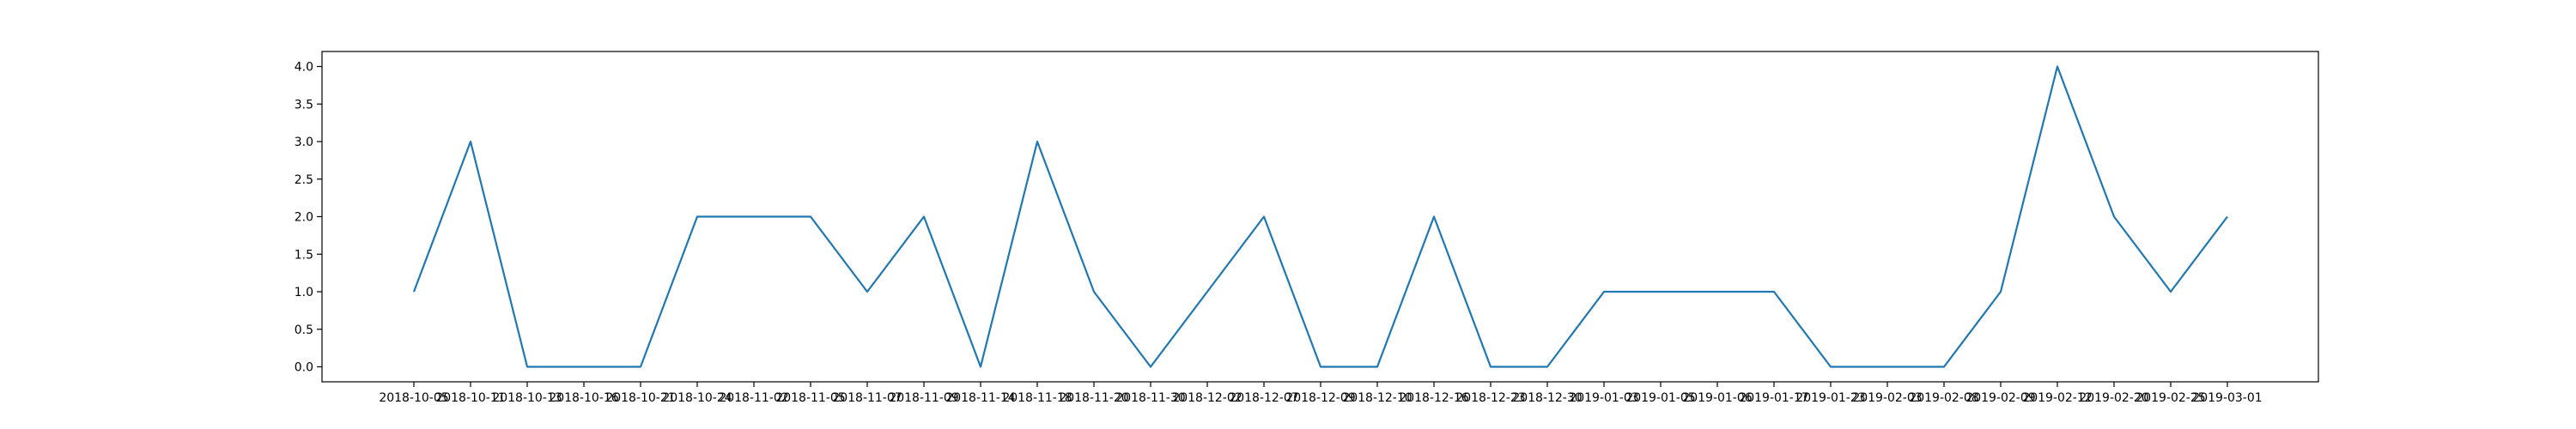 Image resolution: width=2576 pixels, height=429 pixels. What do you see at coordinates (304, 218) in the screenshot?
I see `y-tick-label: 2.0` at bounding box center [304, 218].